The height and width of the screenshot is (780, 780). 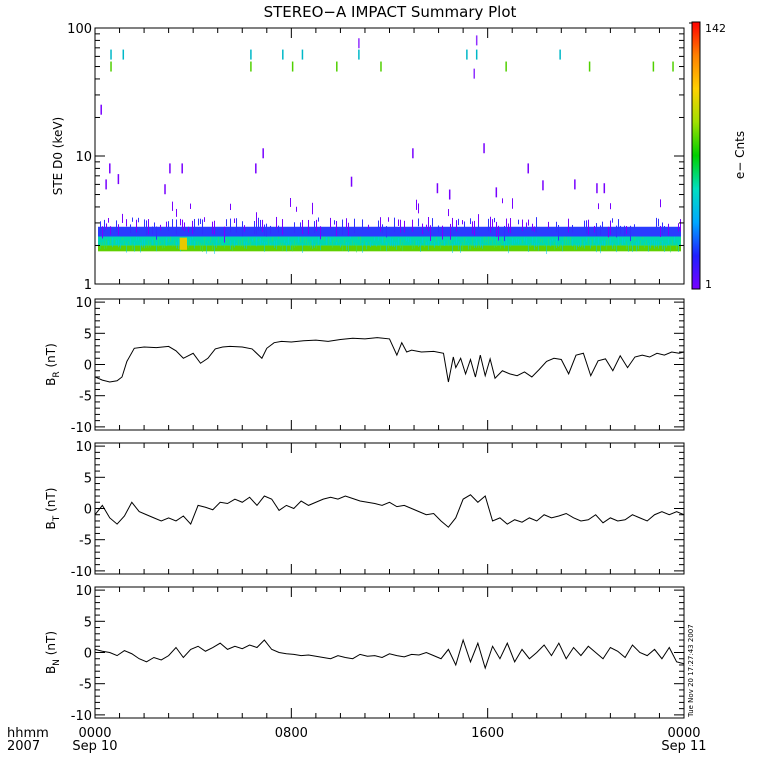 I want to click on y-axis-label: STE D0 (keV), so click(x=58, y=156).